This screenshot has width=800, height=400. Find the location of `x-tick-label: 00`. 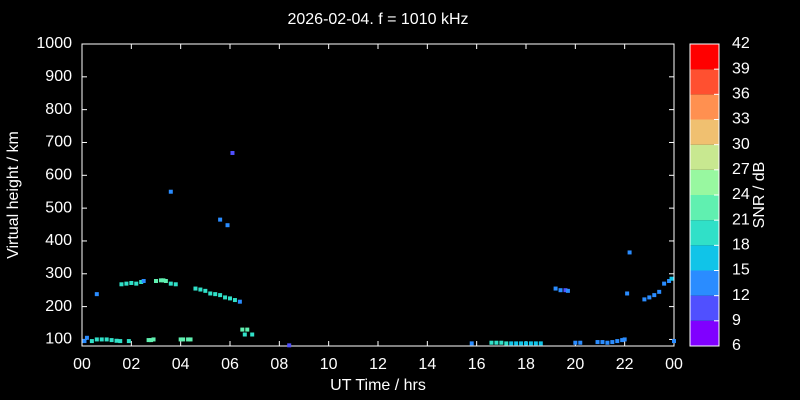

x-tick-label: 00 is located at coordinates (674, 364).